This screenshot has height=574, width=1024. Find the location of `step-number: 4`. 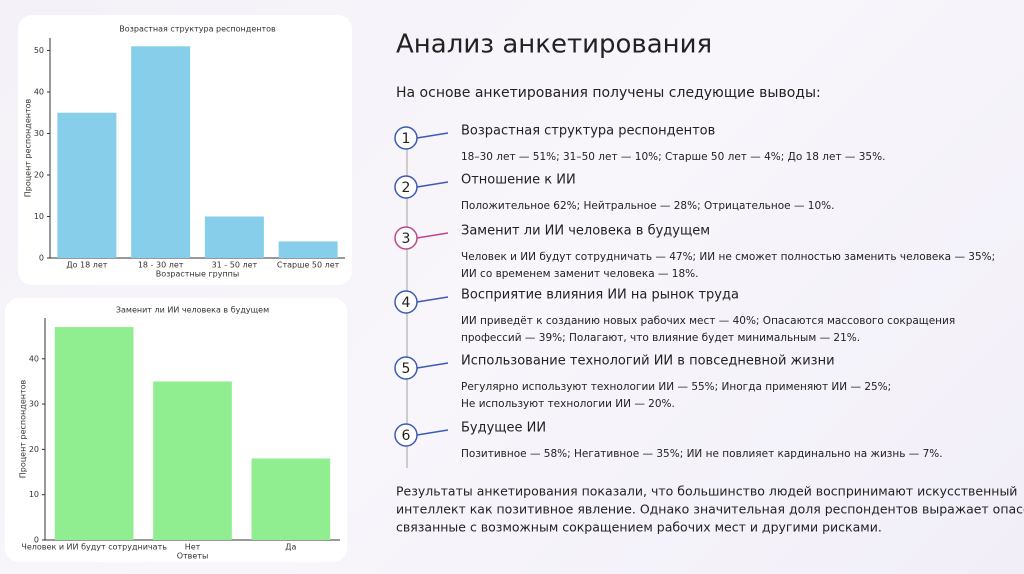

step-number: 4 is located at coordinates (406, 303).